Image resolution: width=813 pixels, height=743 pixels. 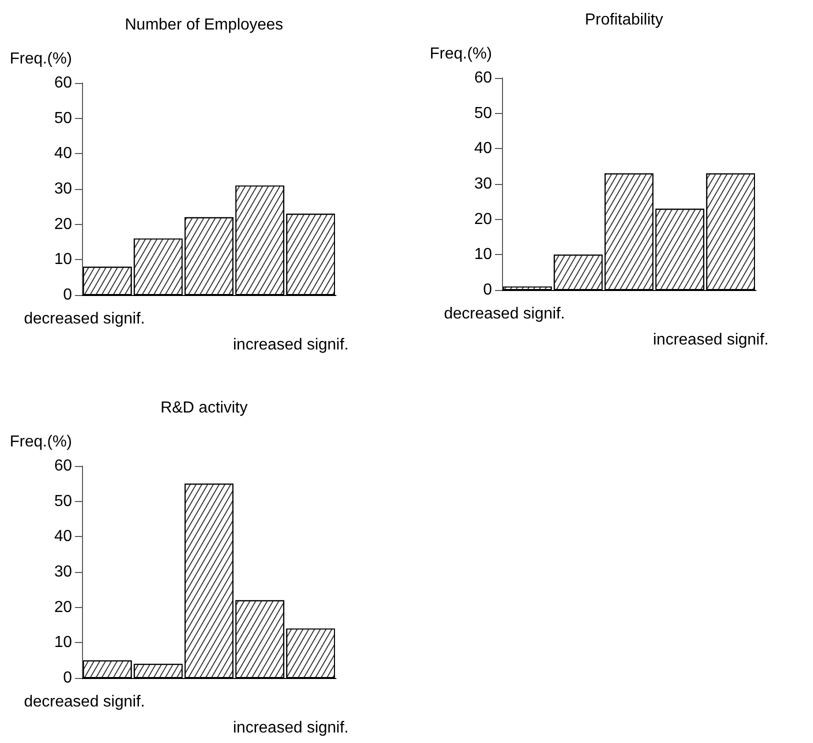 I want to click on chart-title: Number of Employees, so click(x=204, y=25).